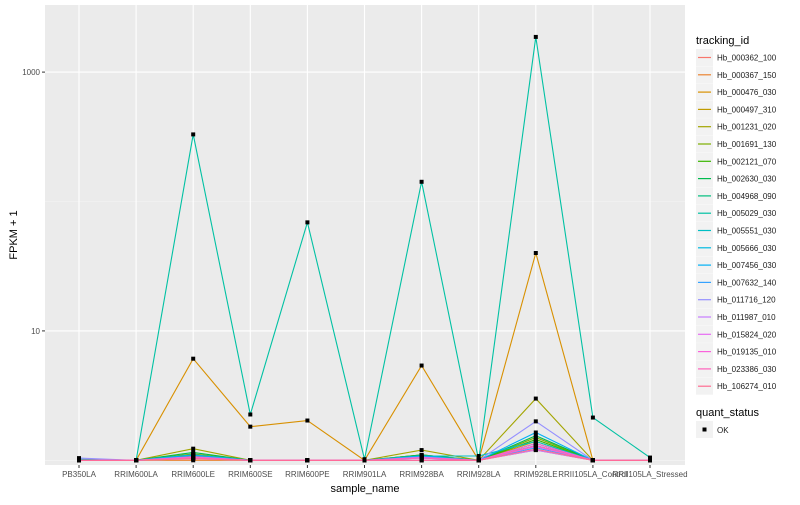 This screenshot has width=800, height=505. I want to click on legend-label: Hb_000362_100, so click(747, 58).